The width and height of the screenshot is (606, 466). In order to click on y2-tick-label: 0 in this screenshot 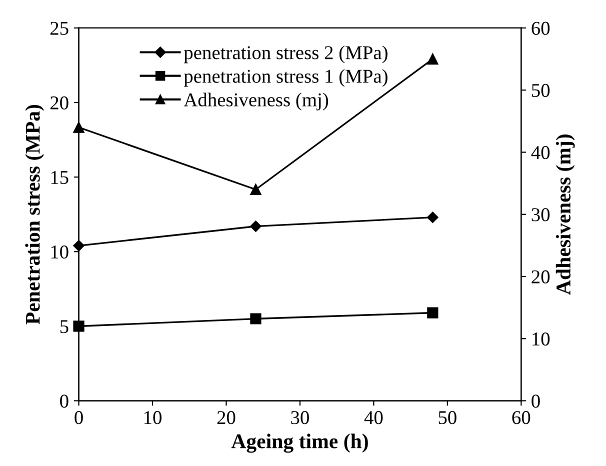, I will do `click(536, 401)`.